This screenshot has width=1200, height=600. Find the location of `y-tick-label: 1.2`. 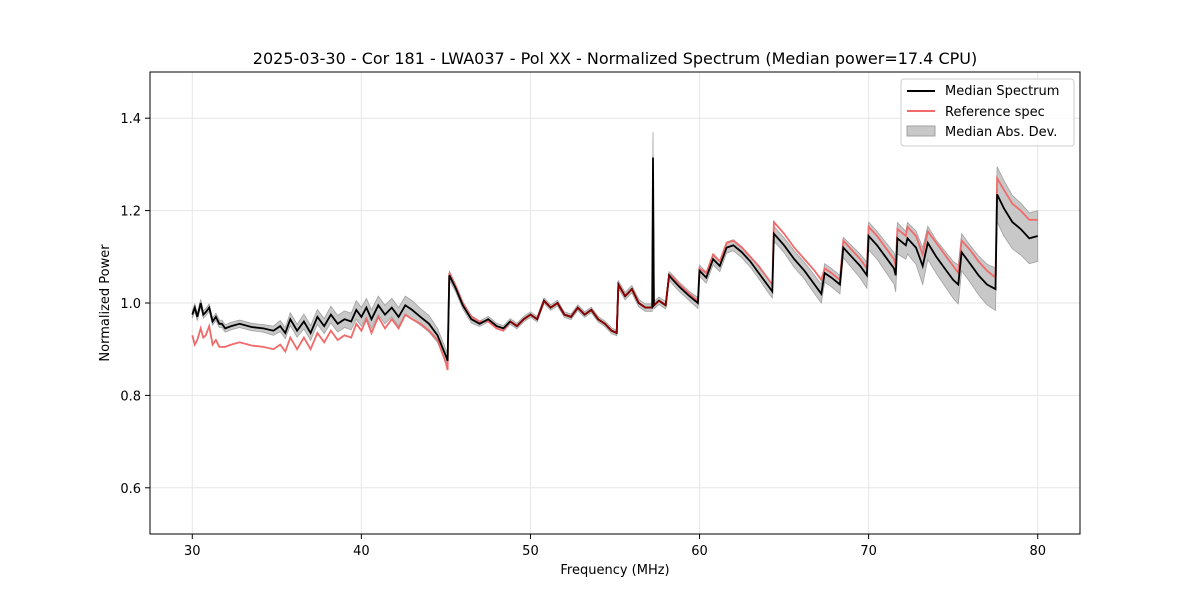

y-tick-label: 1.2 is located at coordinates (130, 212).